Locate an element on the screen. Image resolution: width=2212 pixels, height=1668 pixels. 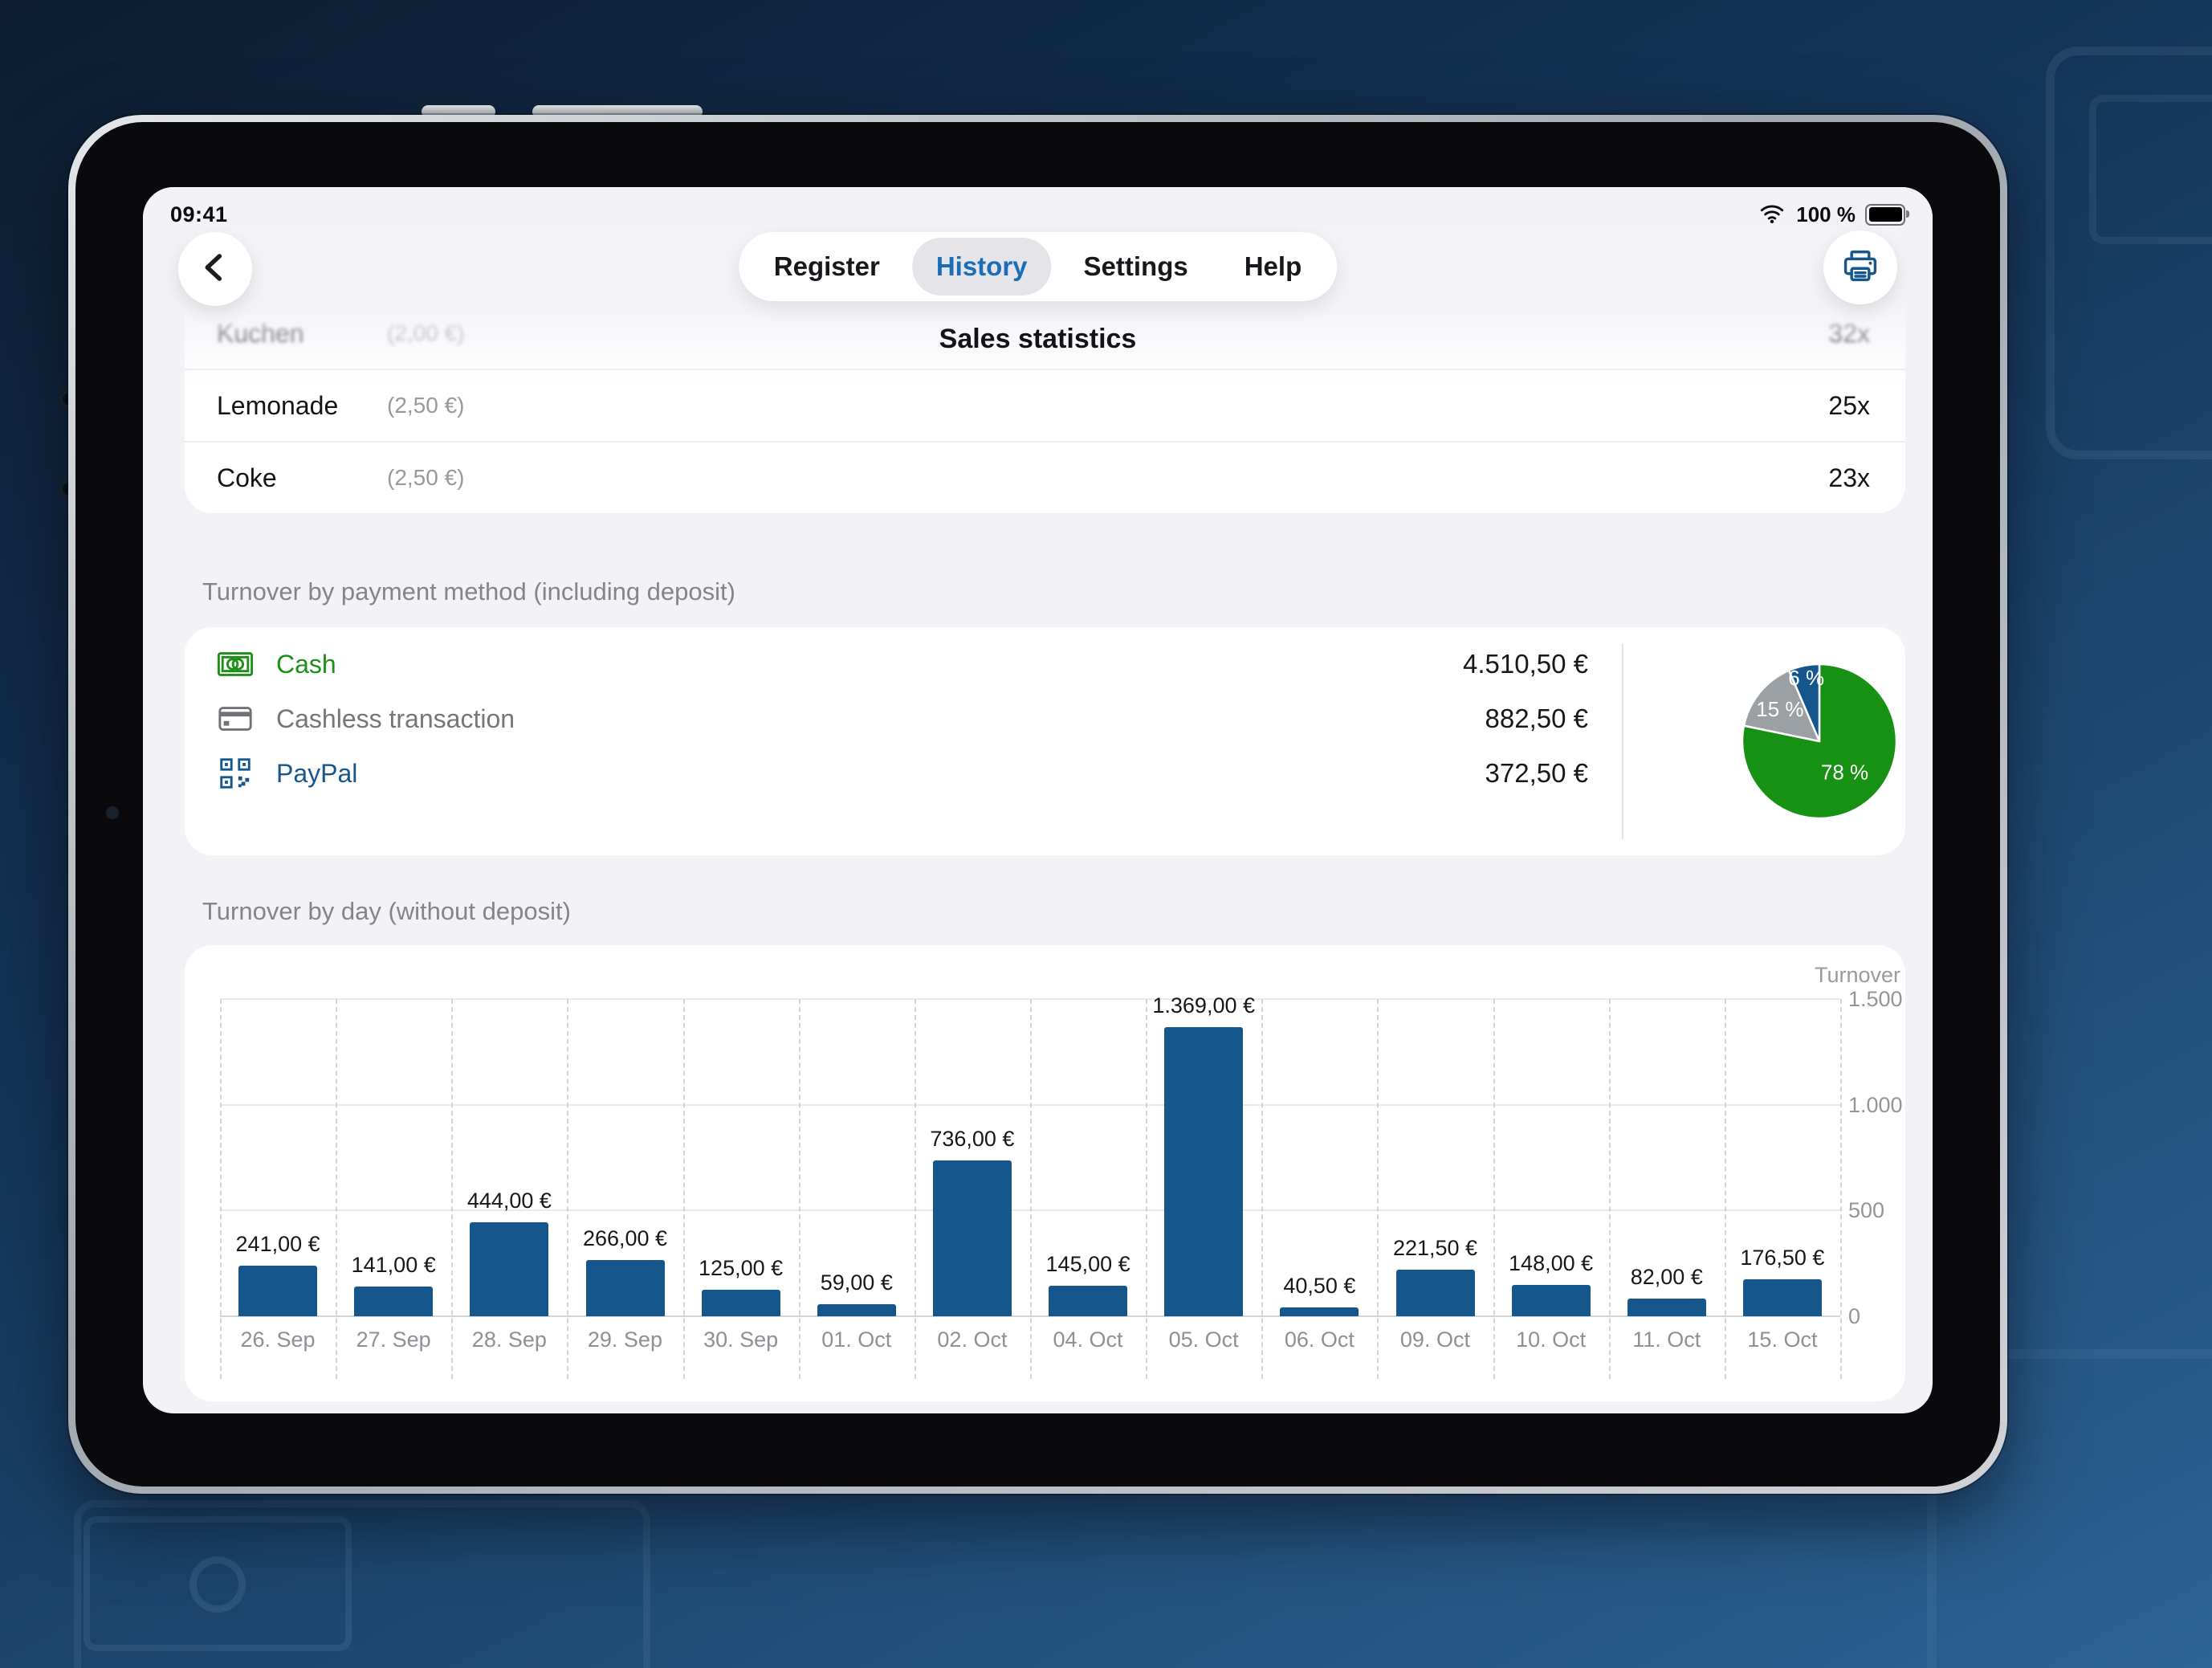
tab-help: Help is located at coordinates (1273, 266).